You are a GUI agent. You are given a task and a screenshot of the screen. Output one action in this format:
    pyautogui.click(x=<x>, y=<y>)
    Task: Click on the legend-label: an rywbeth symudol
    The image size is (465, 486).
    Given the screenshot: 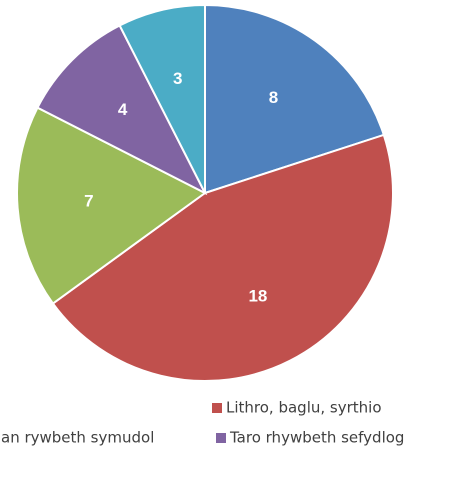 What is the action you would take?
    pyautogui.click(x=77, y=438)
    